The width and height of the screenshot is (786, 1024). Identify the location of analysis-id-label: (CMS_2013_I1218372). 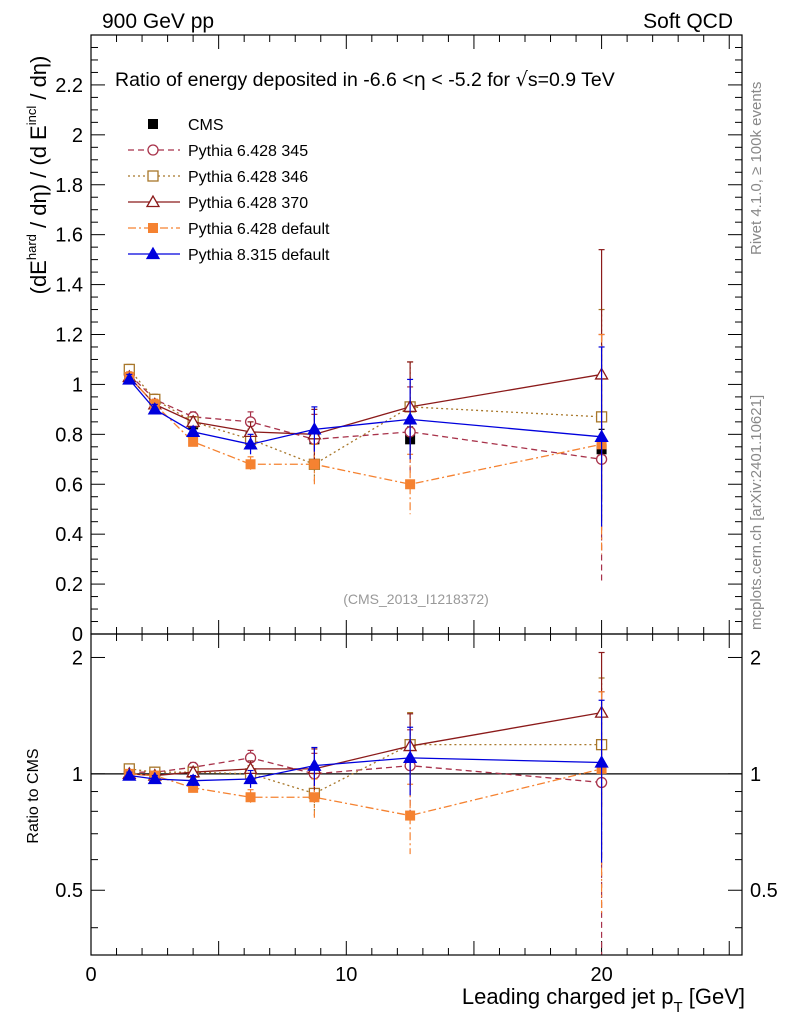
(416, 599).